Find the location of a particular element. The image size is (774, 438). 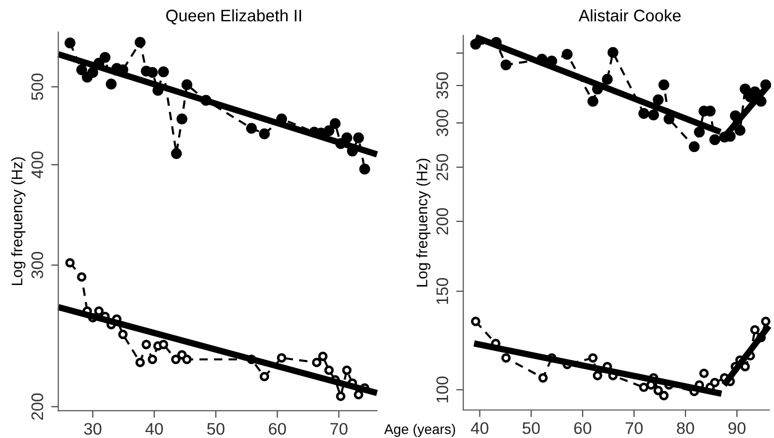

x-tick-label: 80 is located at coordinates (685, 428).